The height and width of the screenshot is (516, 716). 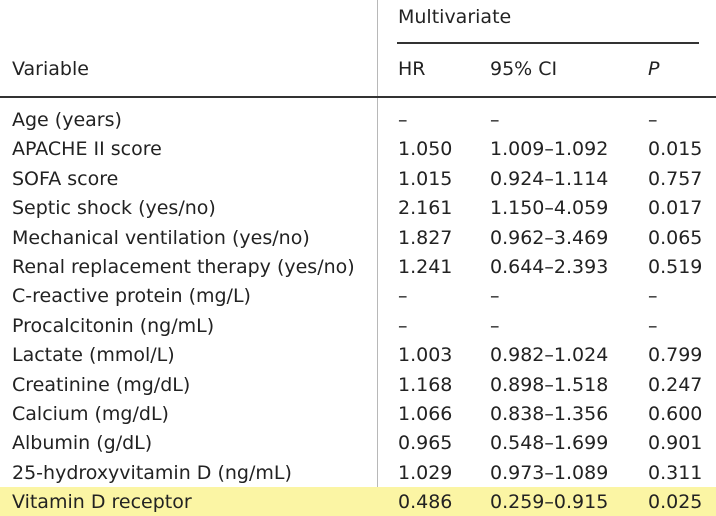 What do you see at coordinates (65, 178) in the screenshot?
I see `cell-variable: SOFA score` at bounding box center [65, 178].